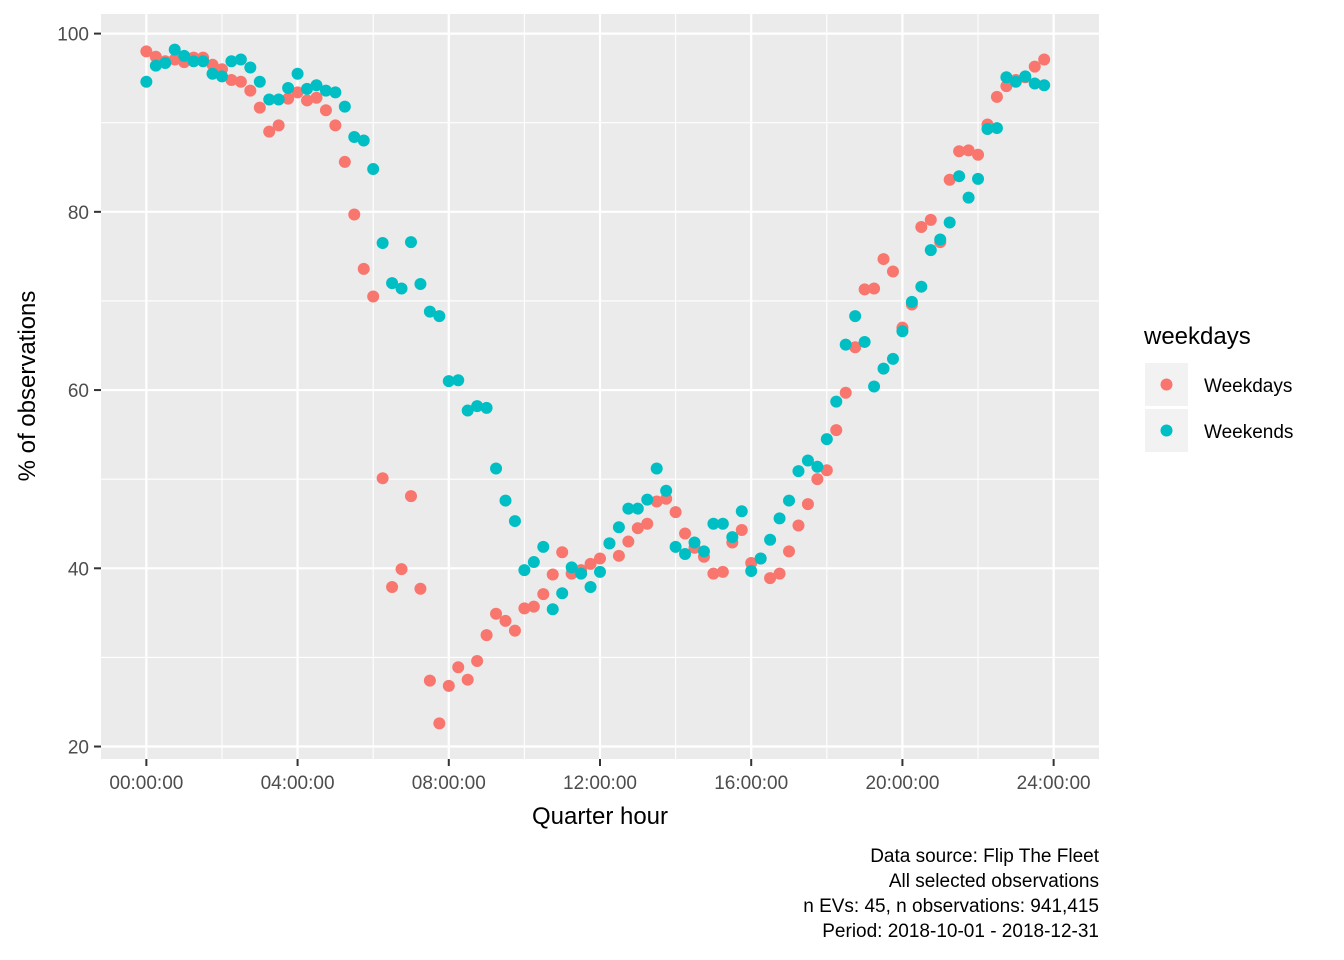 Image resolution: width=1344 pixels, height=960 pixels. Describe the element at coordinates (600, 783) in the screenshot. I see `x-tick-label: 12:00:00` at that location.